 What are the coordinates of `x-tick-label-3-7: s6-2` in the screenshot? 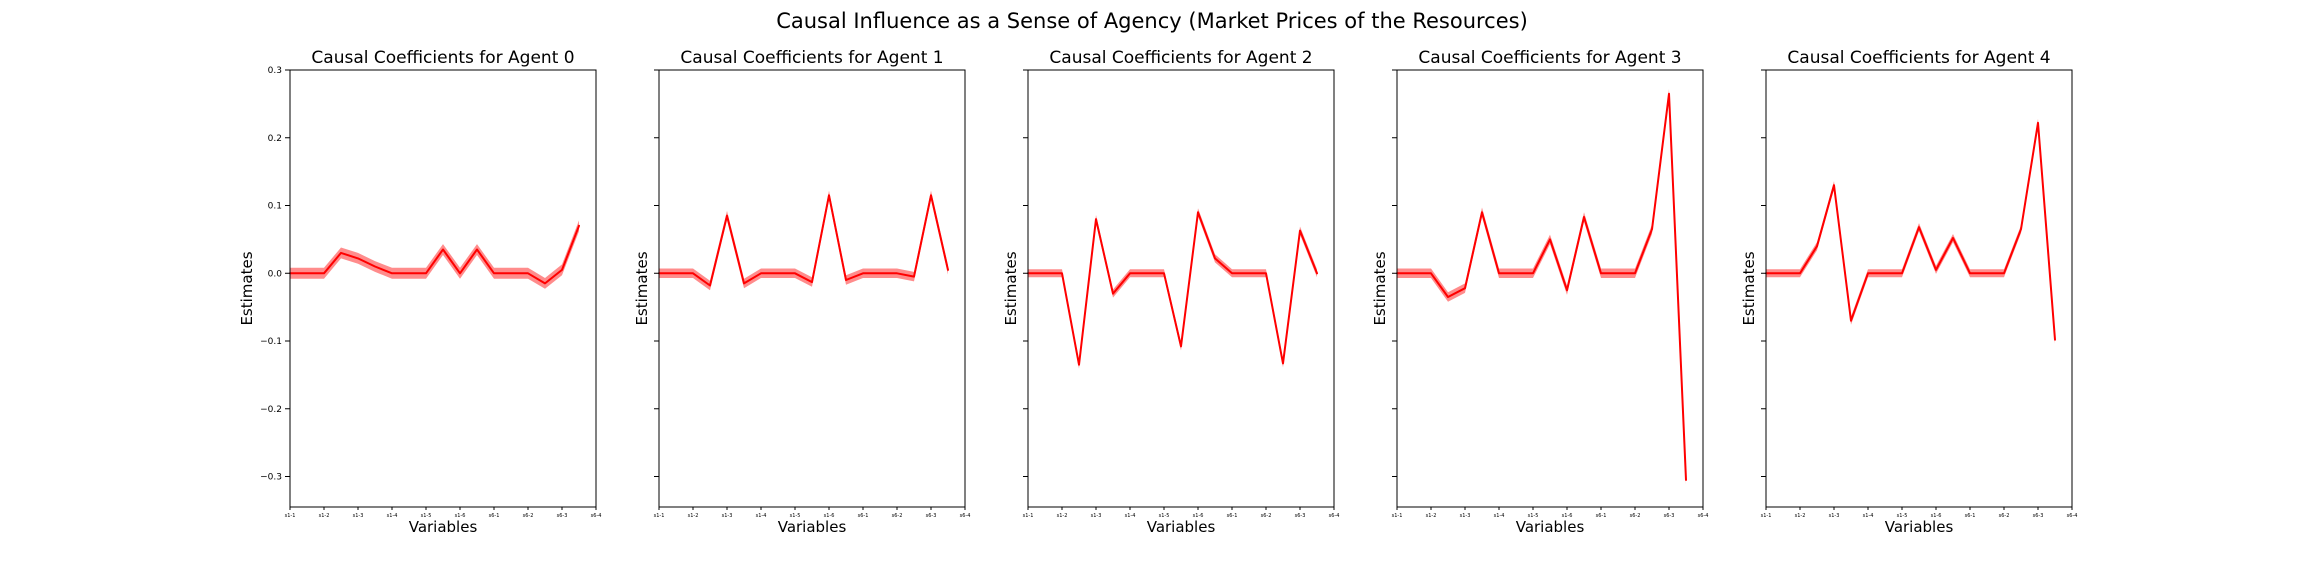 It's located at (1635, 516).